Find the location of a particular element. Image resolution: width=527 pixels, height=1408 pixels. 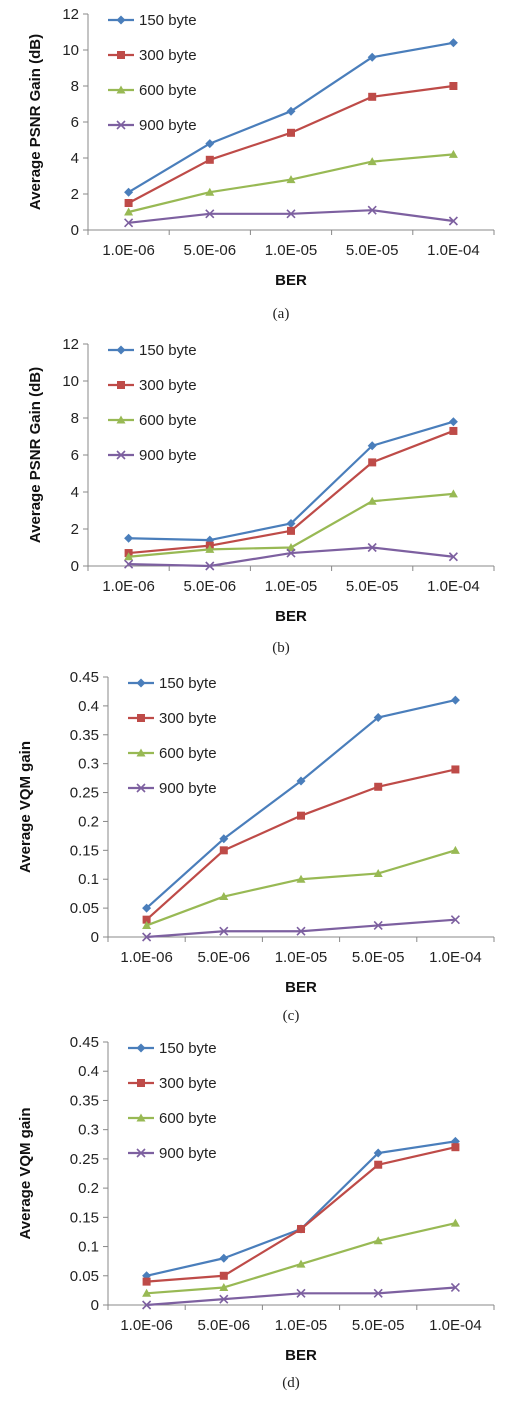

y-tick-label: 12 is located at coordinates (70, 14).